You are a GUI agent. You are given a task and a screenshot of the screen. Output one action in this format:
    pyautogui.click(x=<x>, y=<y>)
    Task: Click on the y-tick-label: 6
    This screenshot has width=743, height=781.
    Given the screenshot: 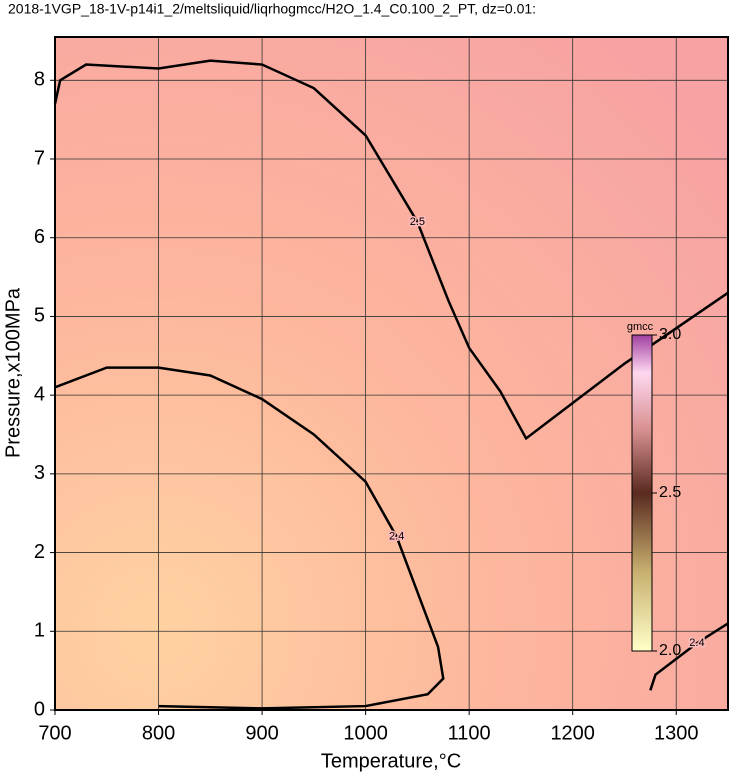 What is the action you would take?
    pyautogui.click(x=39, y=237)
    